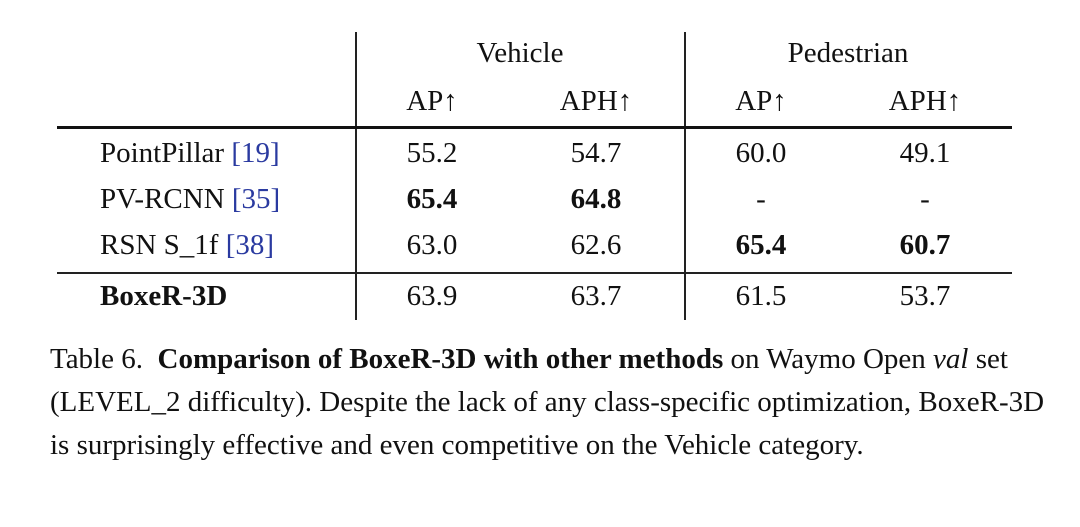  I want to click on row-method: PV-RCNN [35], so click(190, 199).